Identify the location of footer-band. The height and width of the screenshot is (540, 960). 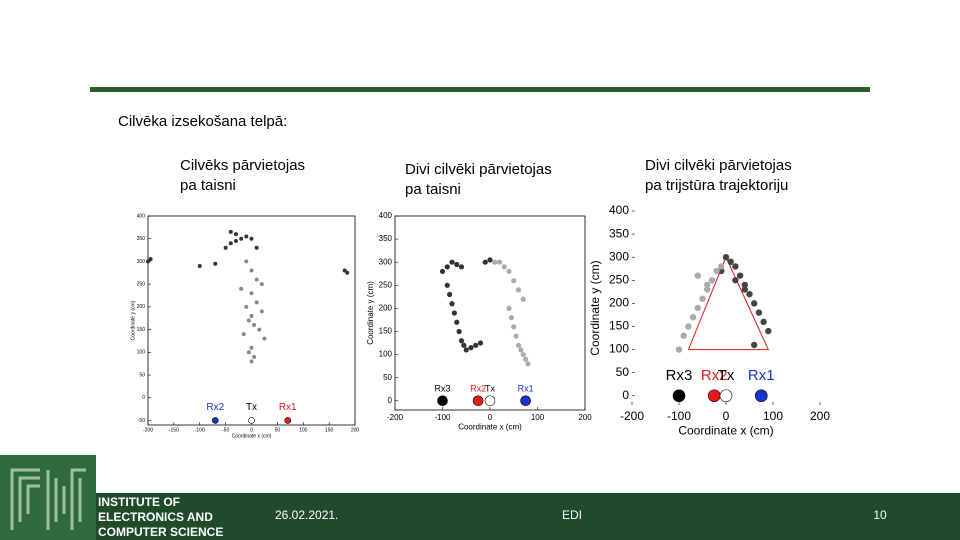
(480, 516).